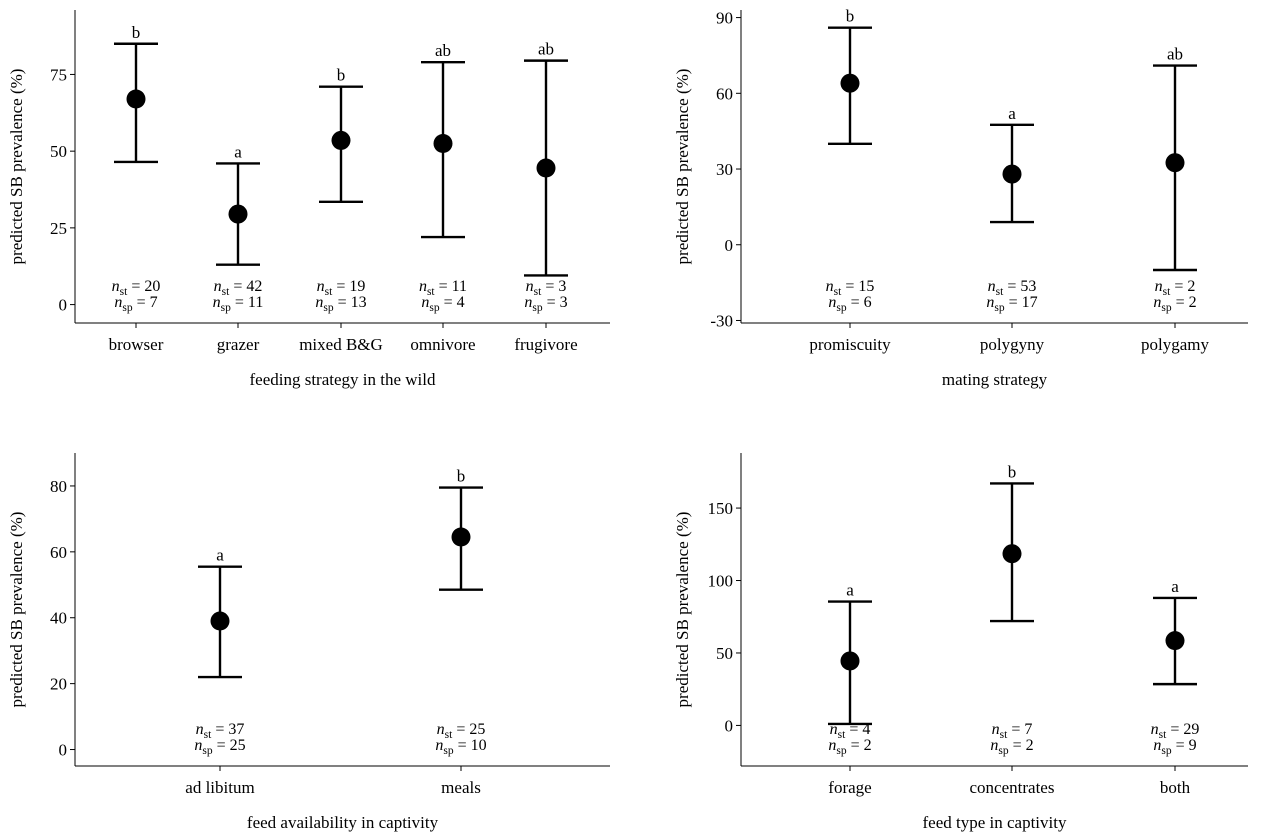 Image resolution: width=1274 pixels, height=834 pixels. I want to click on y-tick-label: 40, so click(58, 618).